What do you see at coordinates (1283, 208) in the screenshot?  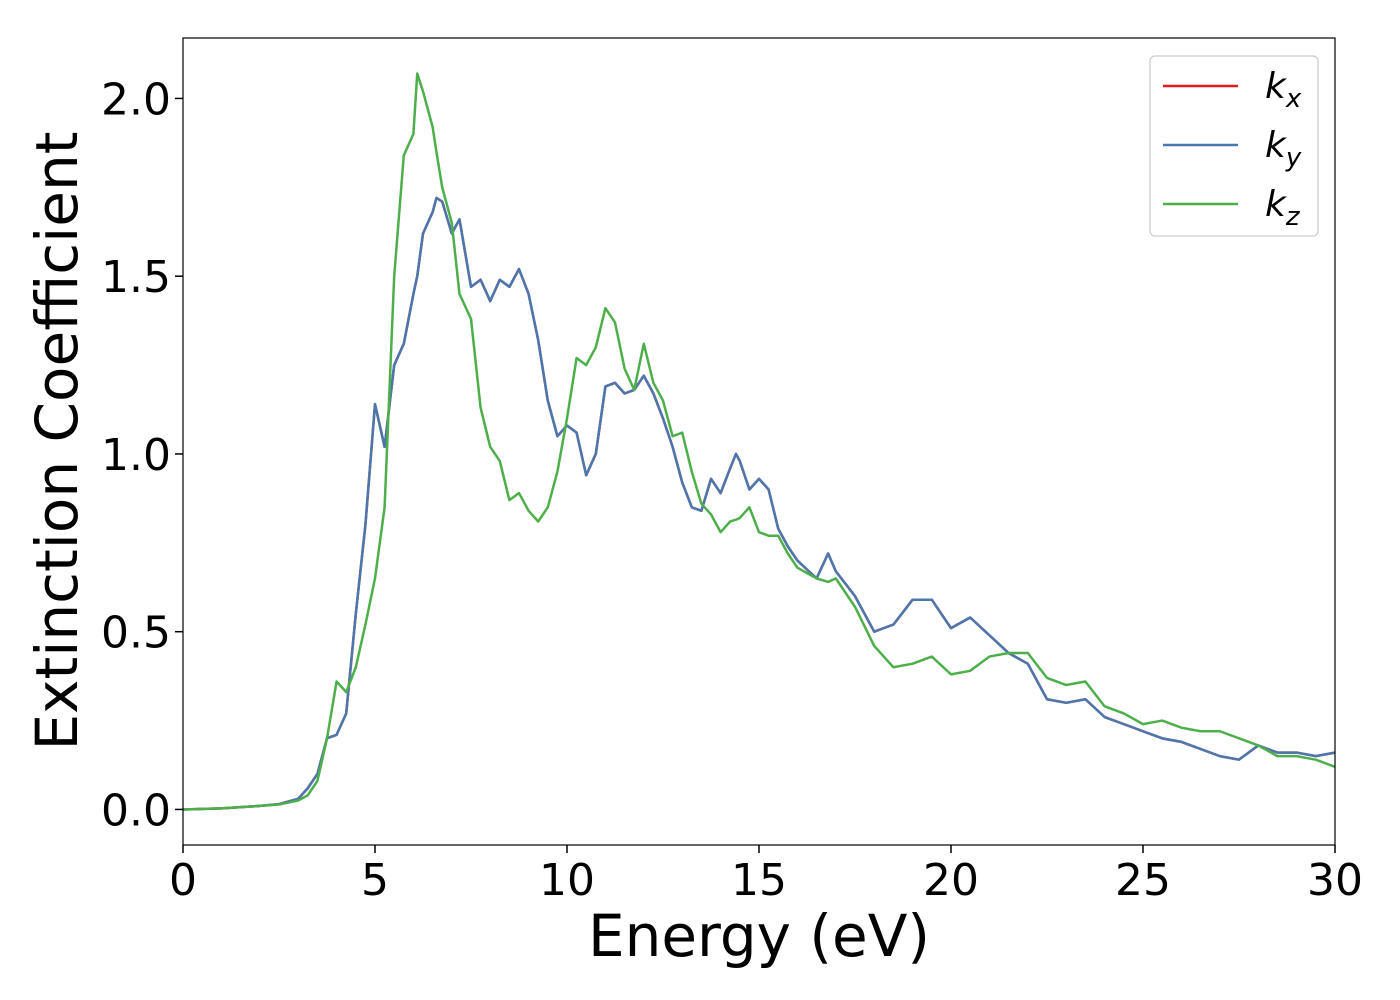 I see `legend-label: kz` at bounding box center [1283, 208].